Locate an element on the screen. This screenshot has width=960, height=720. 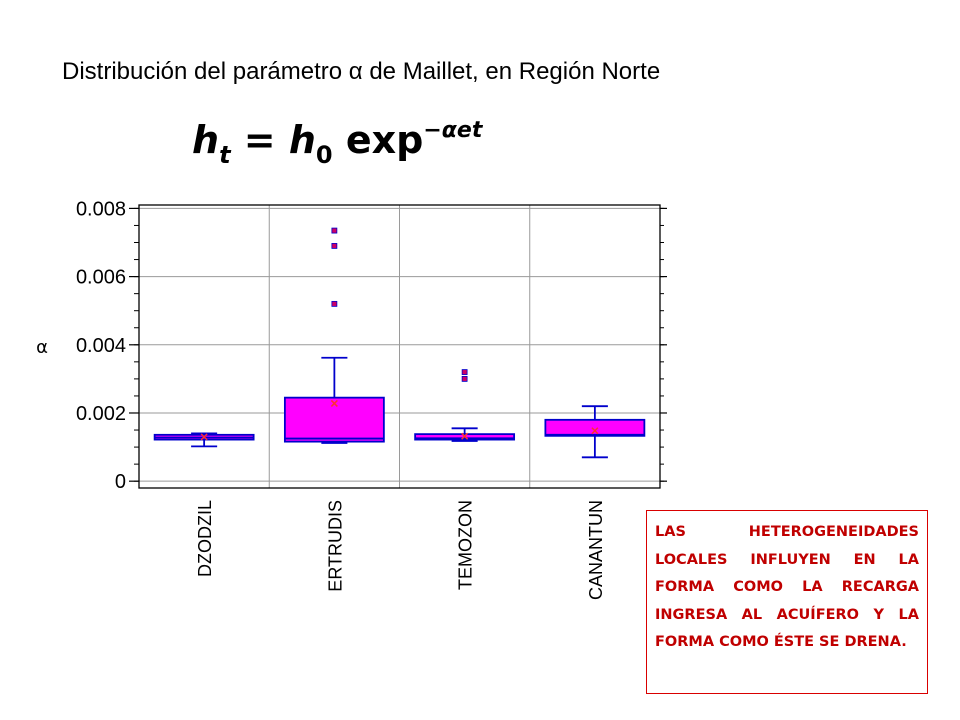
y-tick-label: 0.006 is located at coordinates (101, 278).